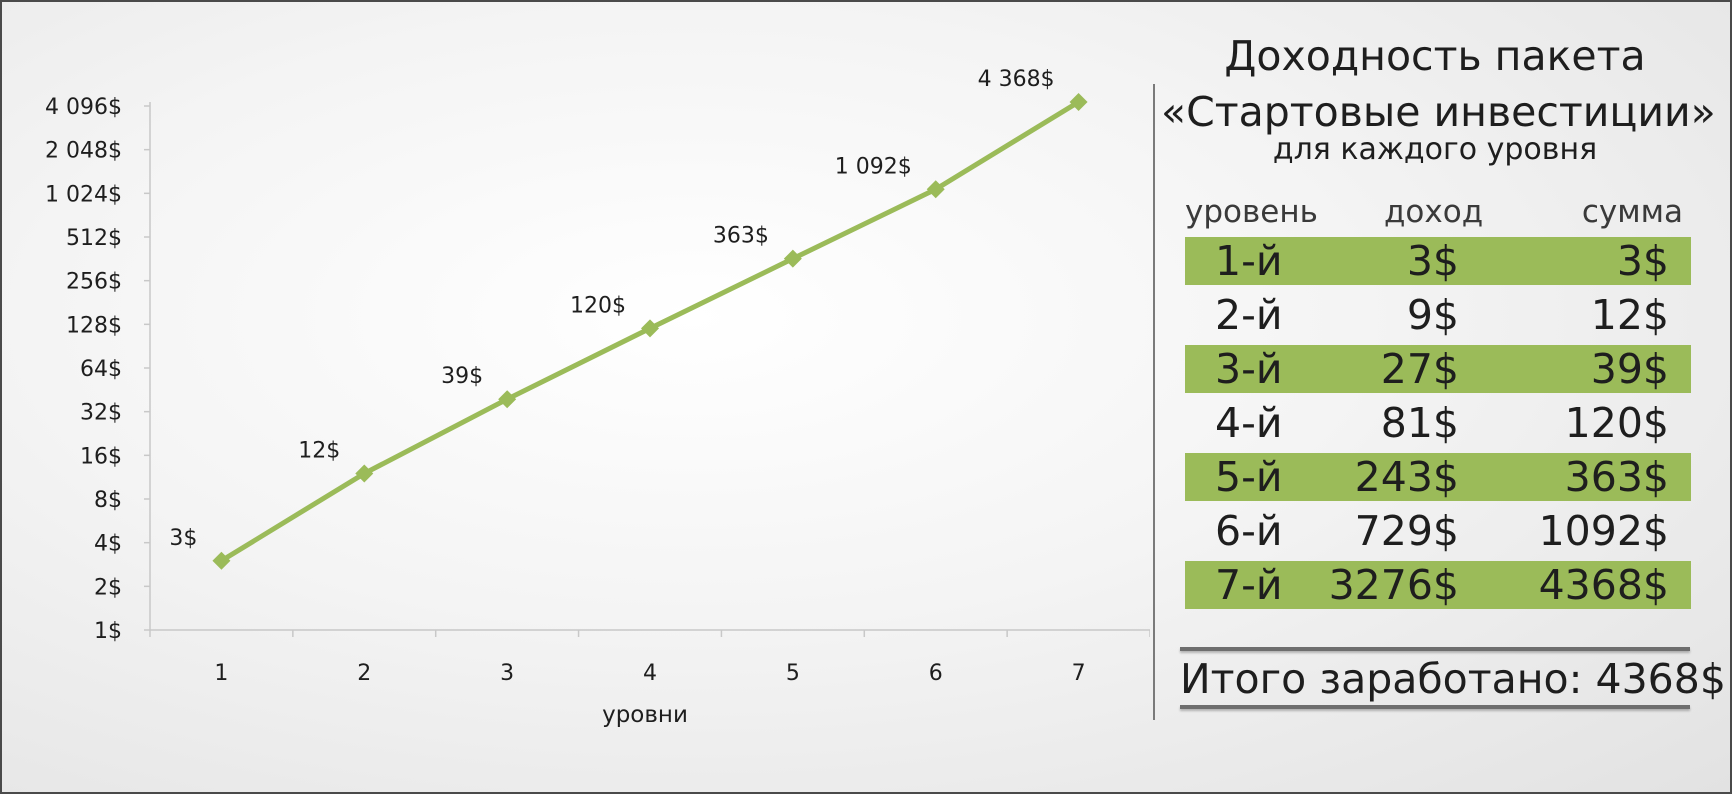 Image resolution: width=1732 pixels, height=794 pixels. What do you see at coordinates (1154, 402) in the screenshot?
I see `vertical-divider` at bounding box center [1154, 402].